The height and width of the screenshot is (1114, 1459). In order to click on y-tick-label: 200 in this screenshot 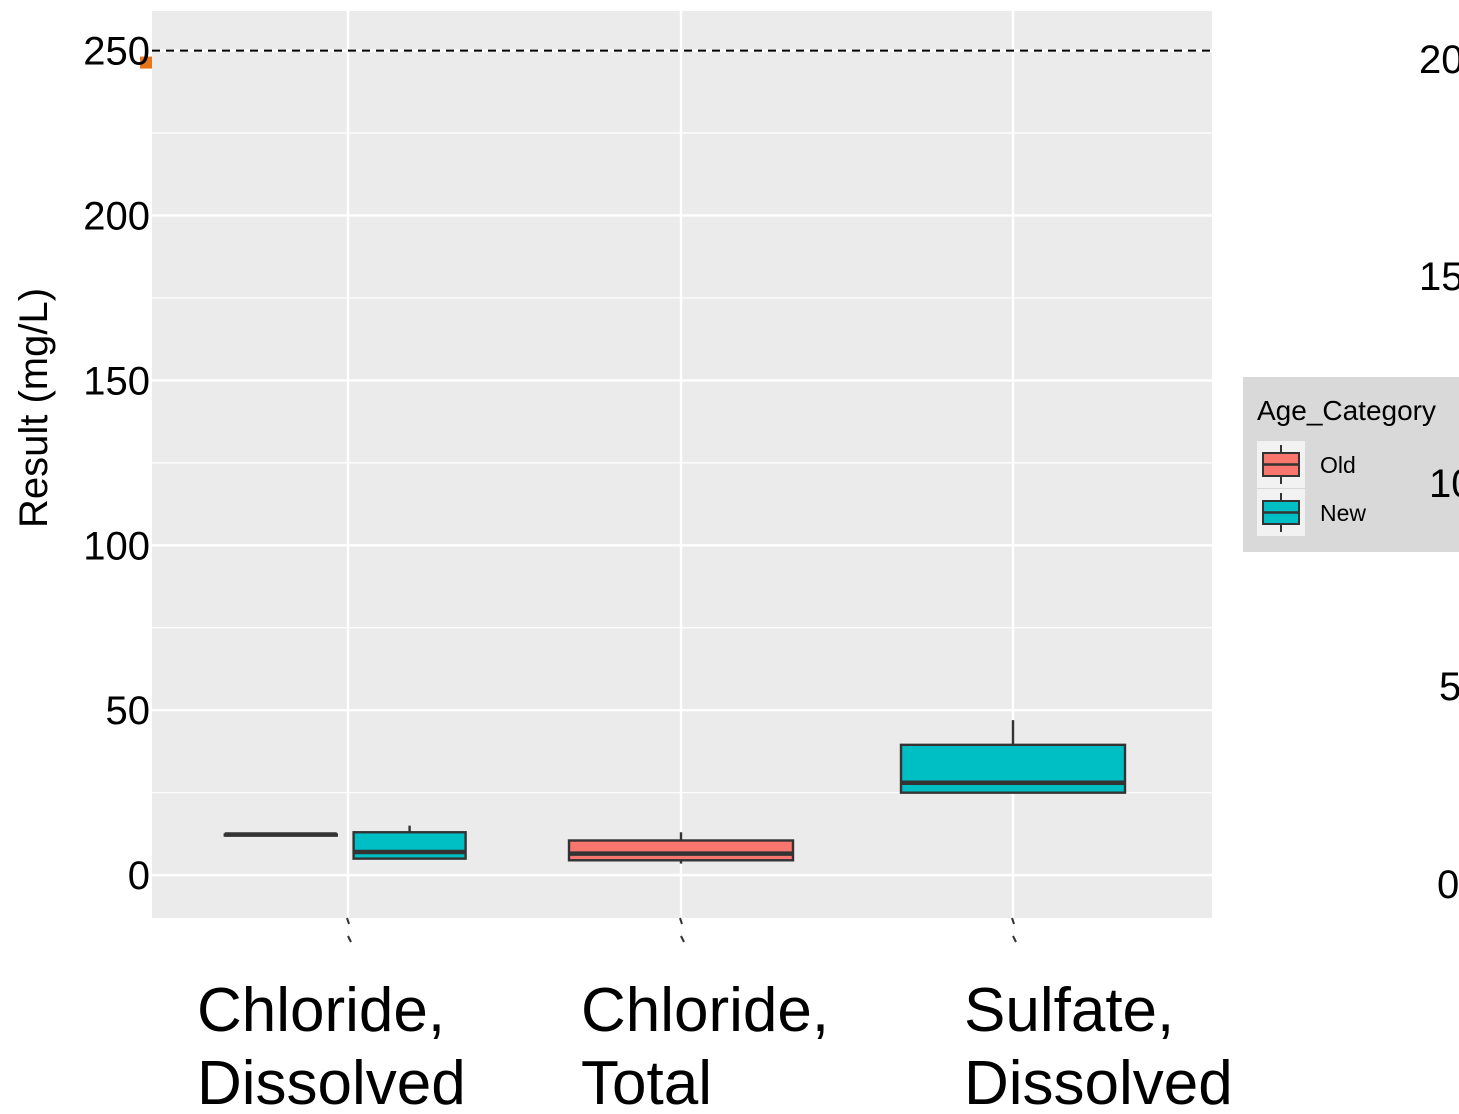, I will do `click(116, 216)`.